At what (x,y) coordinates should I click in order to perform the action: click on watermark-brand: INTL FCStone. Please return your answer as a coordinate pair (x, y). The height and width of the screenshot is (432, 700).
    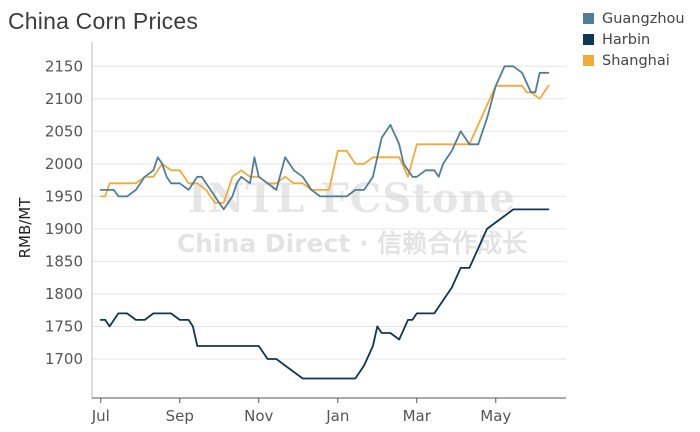
    Looking at the image, I should click on (352, 198).